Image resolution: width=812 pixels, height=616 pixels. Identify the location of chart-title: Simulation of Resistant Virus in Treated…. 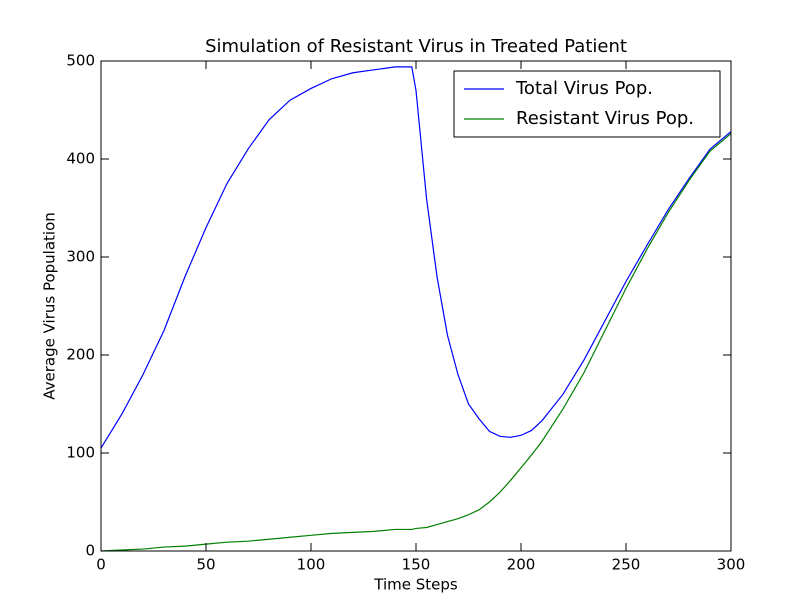
(416, 46).